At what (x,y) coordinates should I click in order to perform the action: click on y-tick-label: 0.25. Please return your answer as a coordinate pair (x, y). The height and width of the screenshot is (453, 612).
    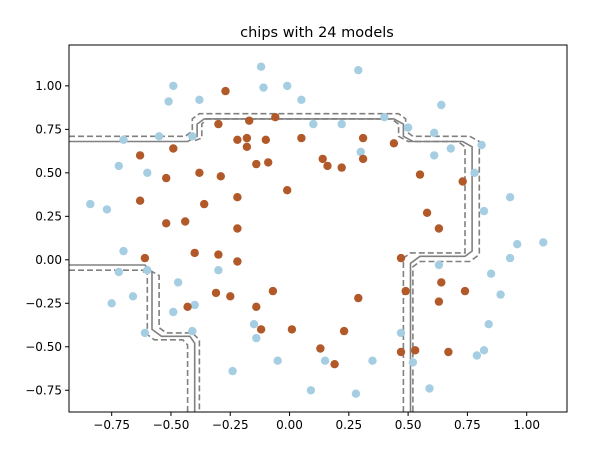
    Looking at the image, I should click on (48, 216).